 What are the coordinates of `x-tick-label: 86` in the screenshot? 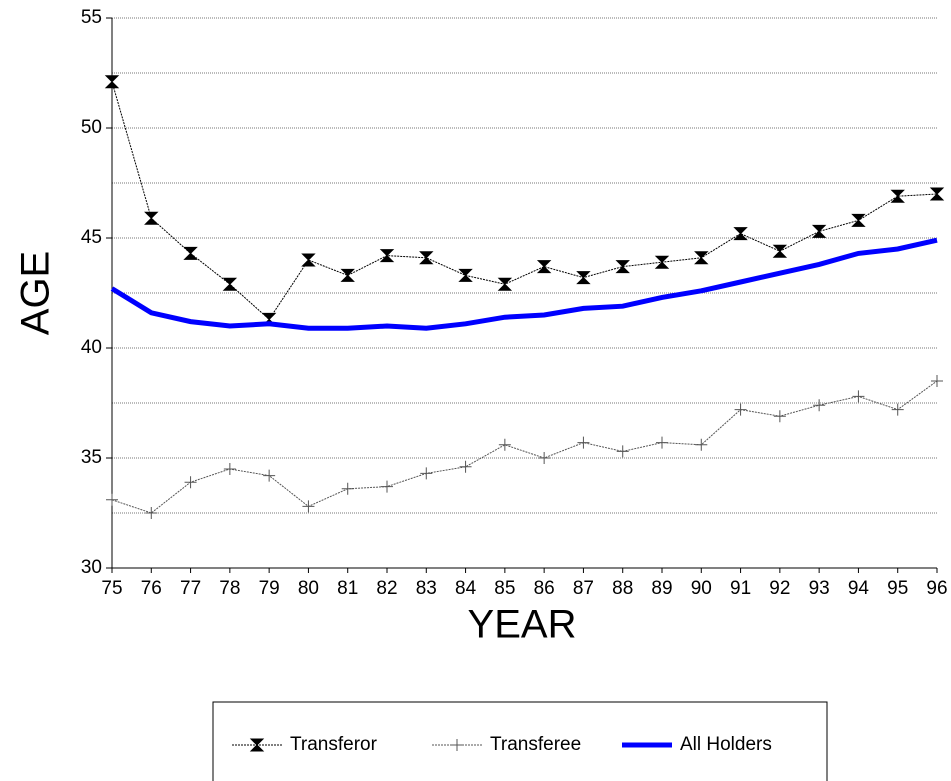 It's located at (544, 588).